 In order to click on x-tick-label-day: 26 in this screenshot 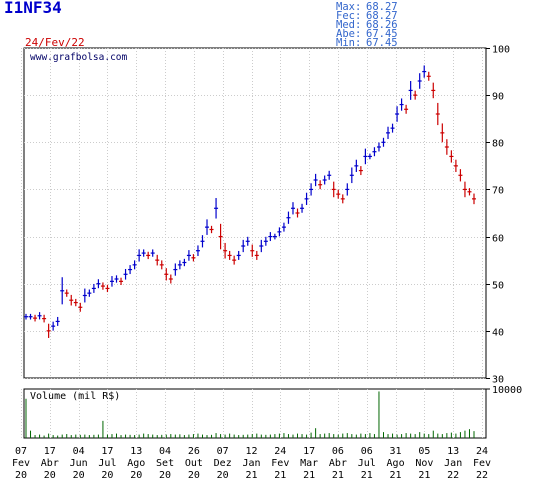, I will do `click(194, 451)`.